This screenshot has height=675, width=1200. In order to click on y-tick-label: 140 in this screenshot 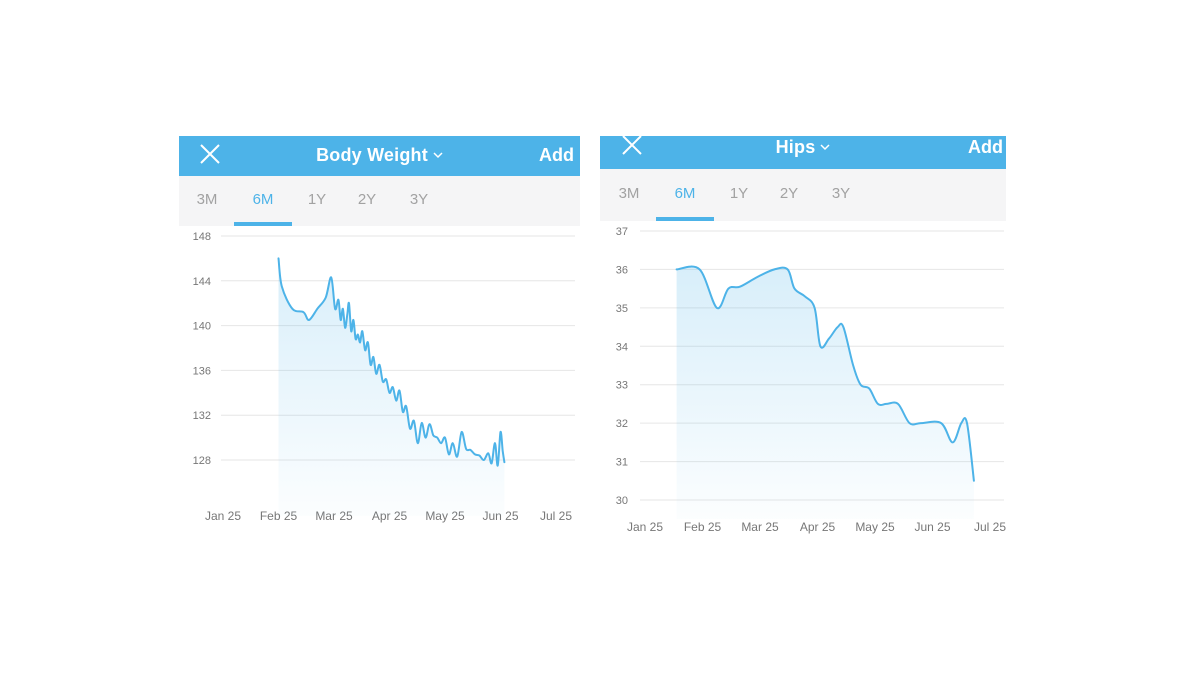, I will do `click(202, 327)`.